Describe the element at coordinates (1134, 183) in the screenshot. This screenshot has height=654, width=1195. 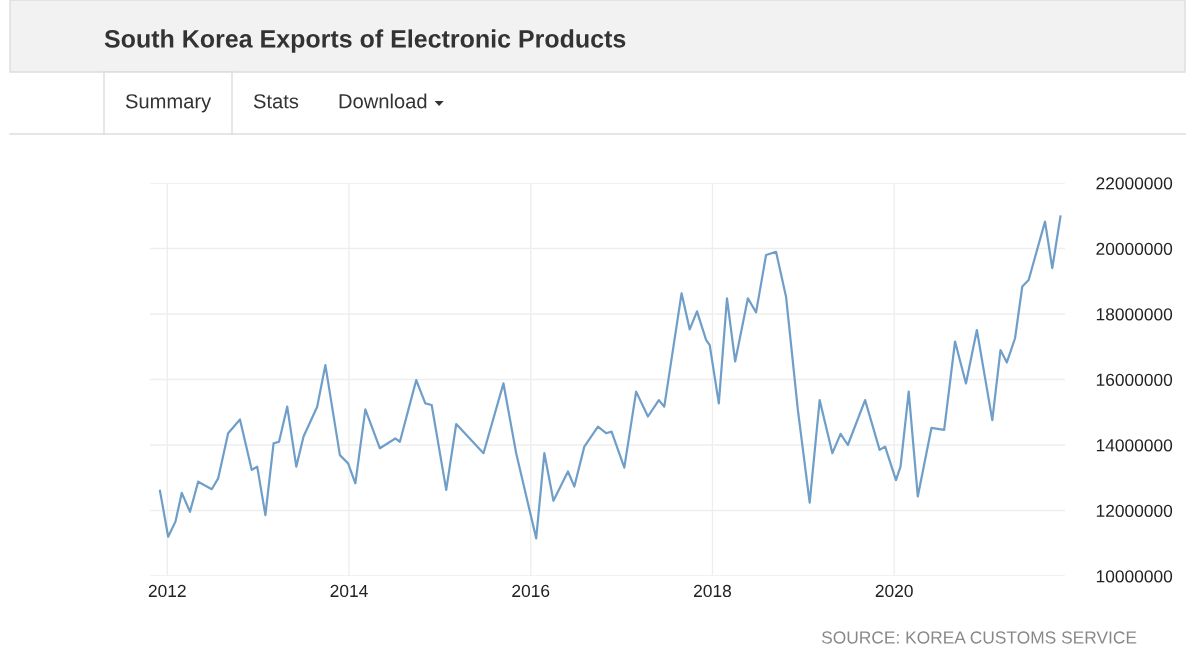
I see `y-tick-label: 22000000` at that location.